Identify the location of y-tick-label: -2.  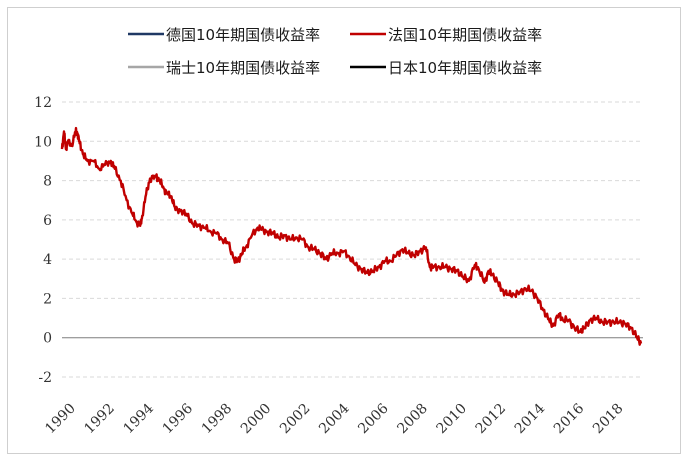
(45, 378).